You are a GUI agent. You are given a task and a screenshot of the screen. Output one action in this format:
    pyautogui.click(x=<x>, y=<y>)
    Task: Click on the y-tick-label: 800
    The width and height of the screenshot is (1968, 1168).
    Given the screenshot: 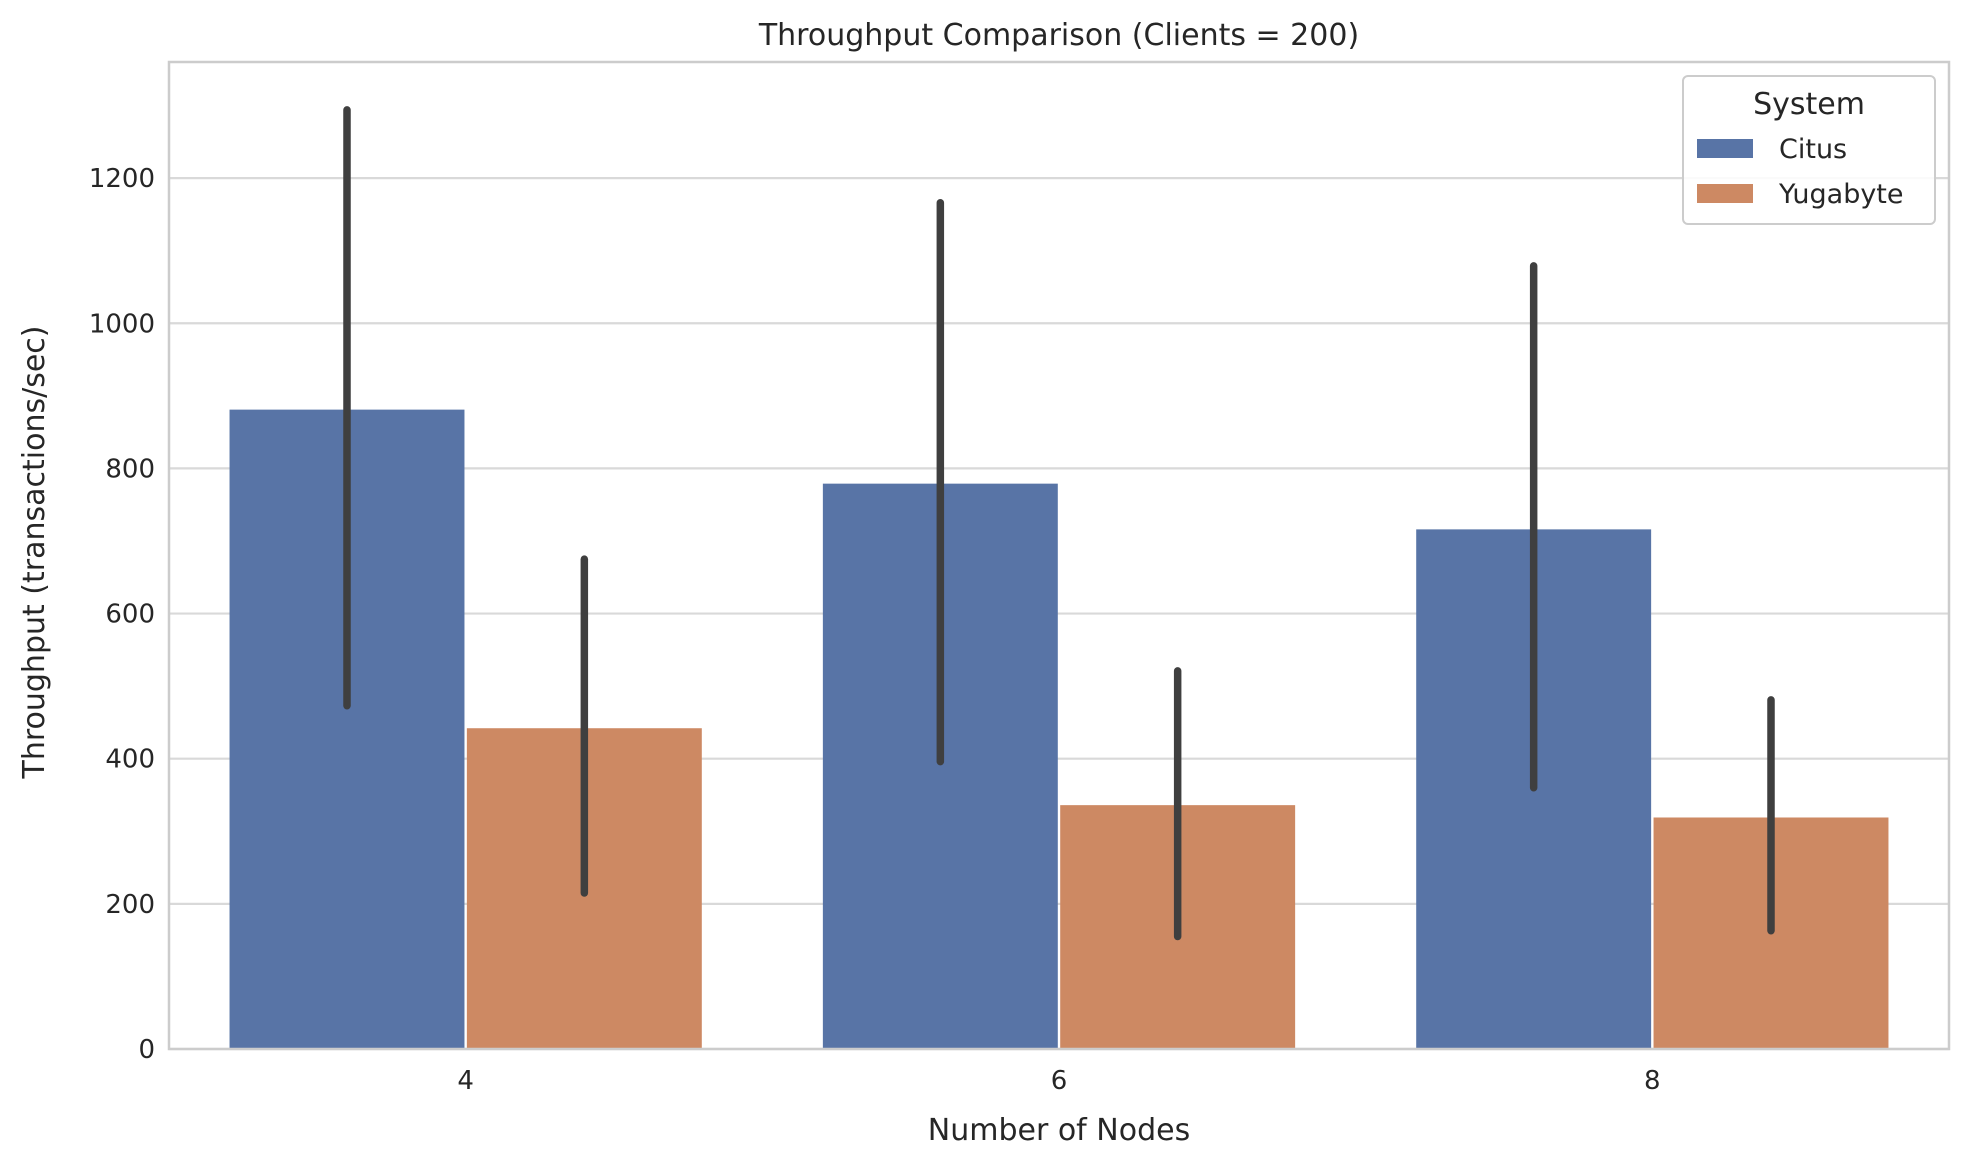 What is the action you would take?
    pyautogui.click(x=130, y=469)
    